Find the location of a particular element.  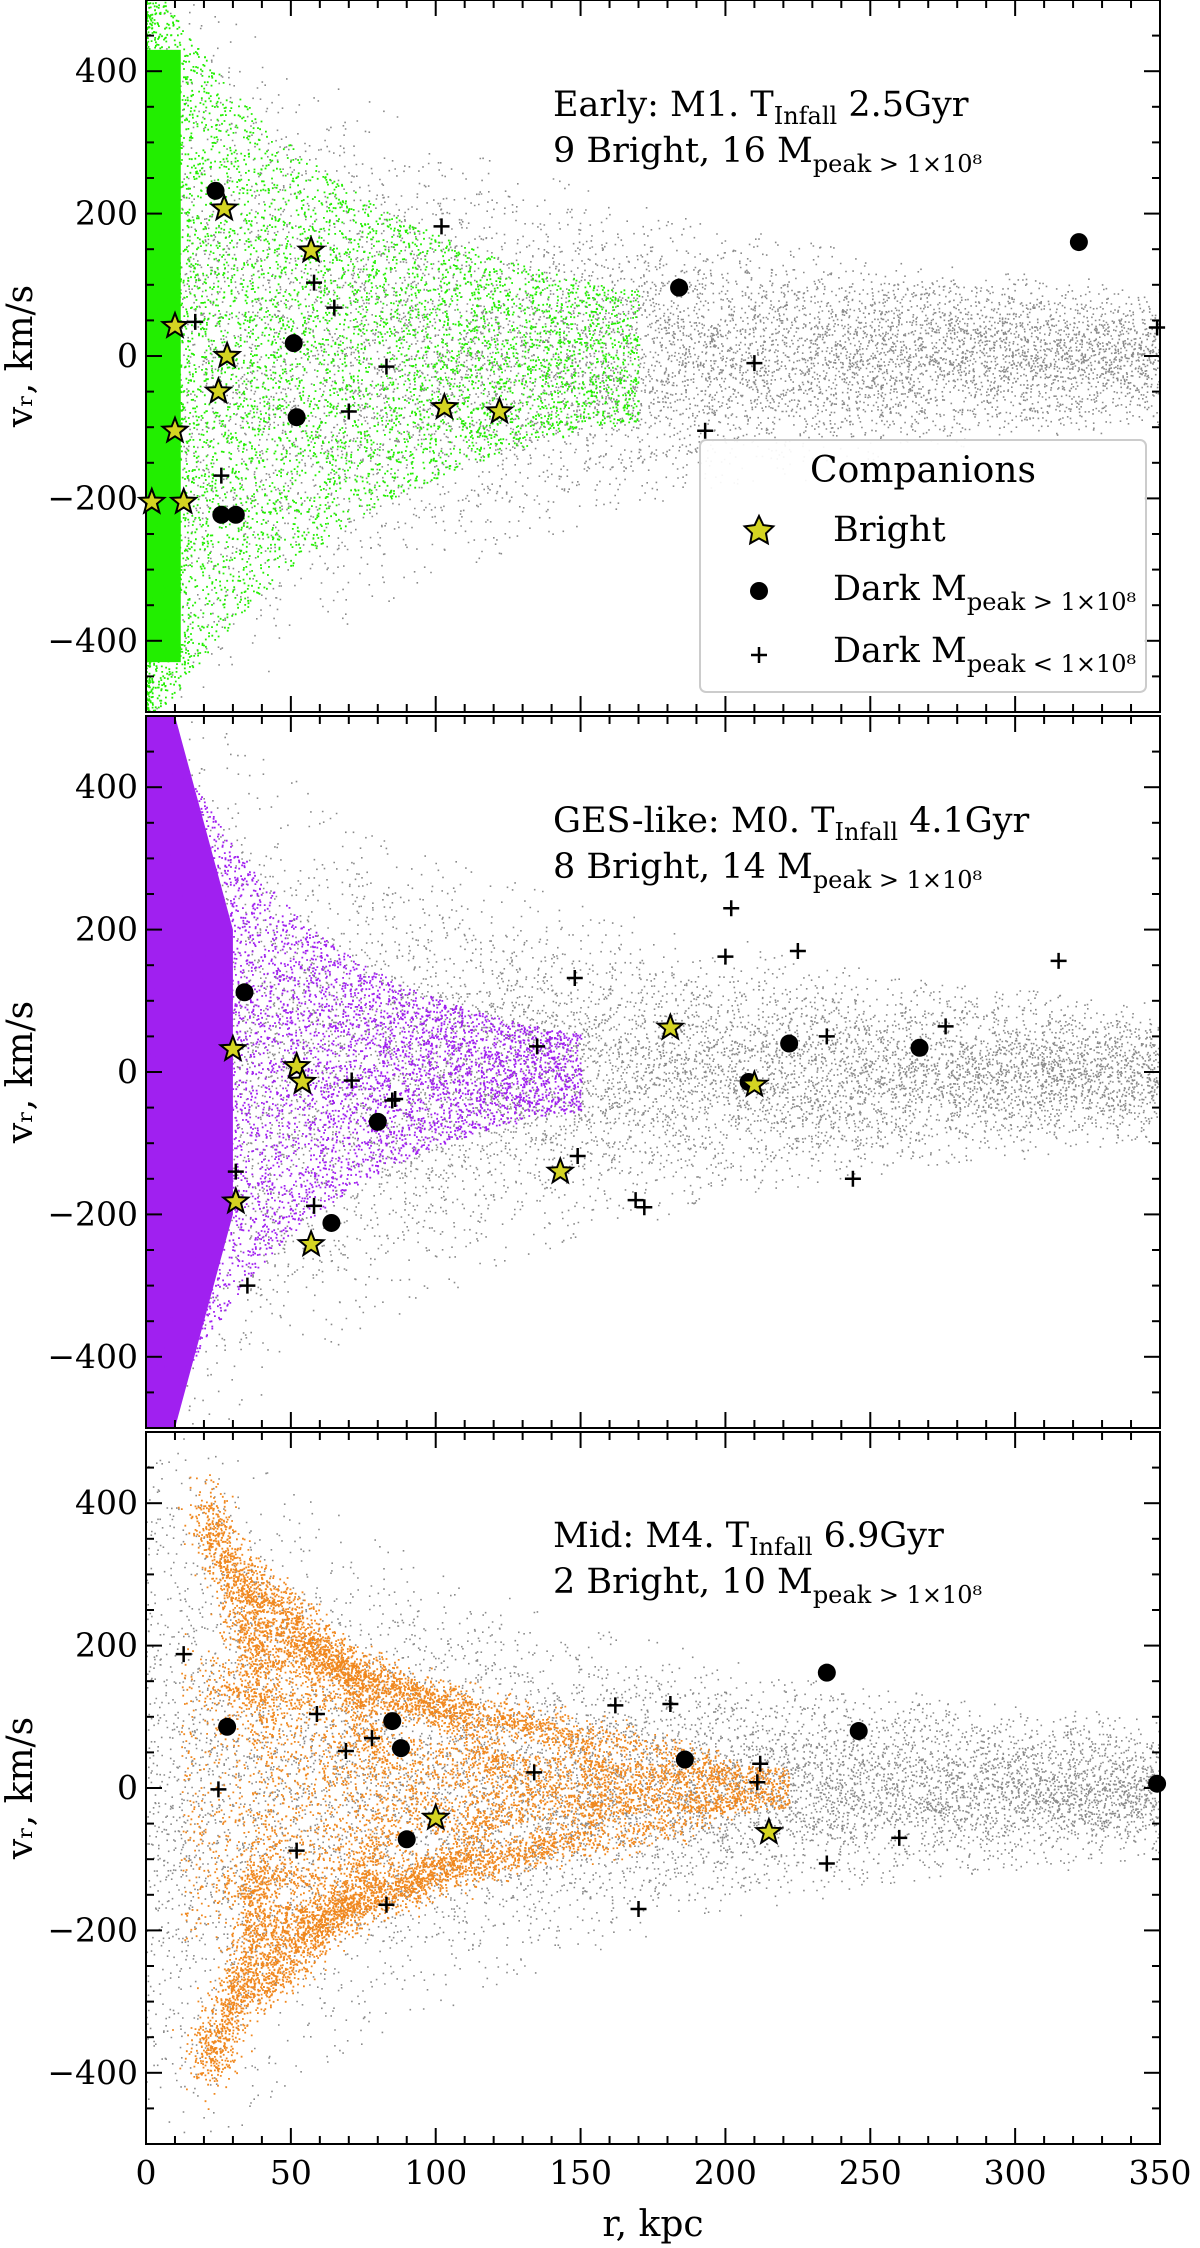

x-tick-label: 50 is located at coordinates (291, 2172).